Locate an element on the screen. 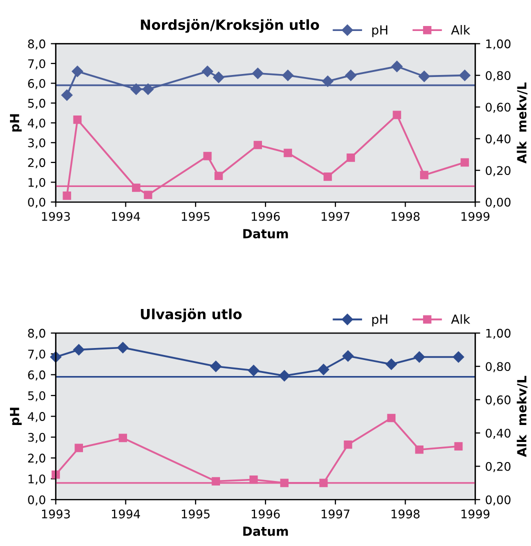 The image size is (531, 546). chart-title: Ulvasjön utlo is located at coordinates (191, 315).